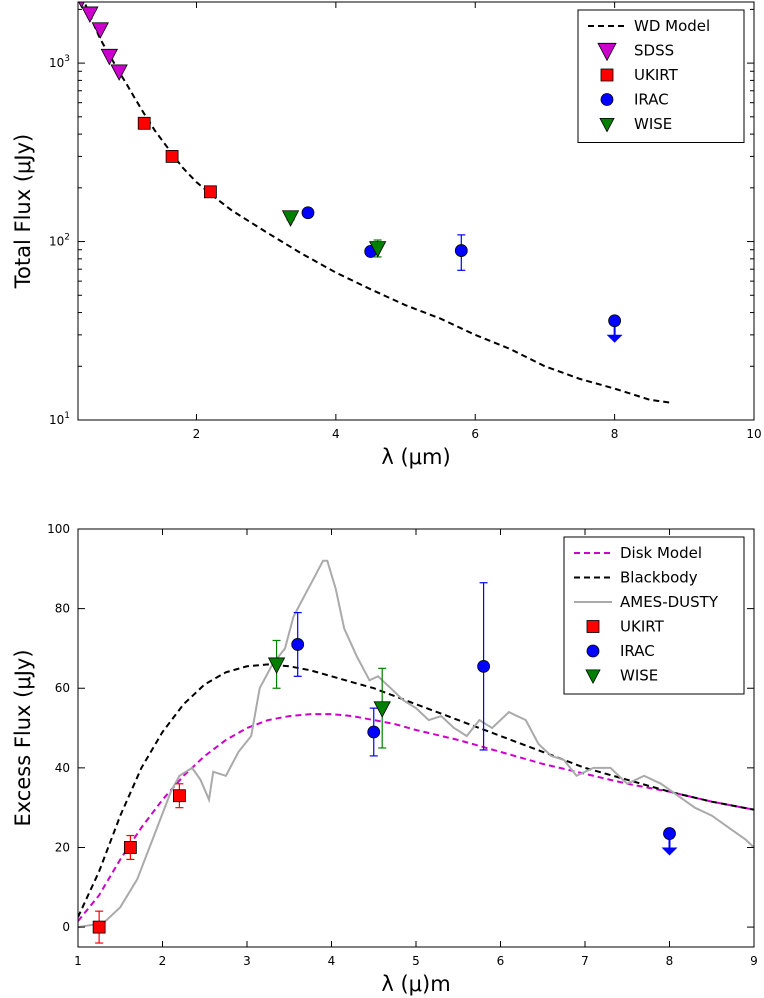  Describe the element at coordinates (62, 688) in the screenshot. I see `y-tick-label: 60` at that location.